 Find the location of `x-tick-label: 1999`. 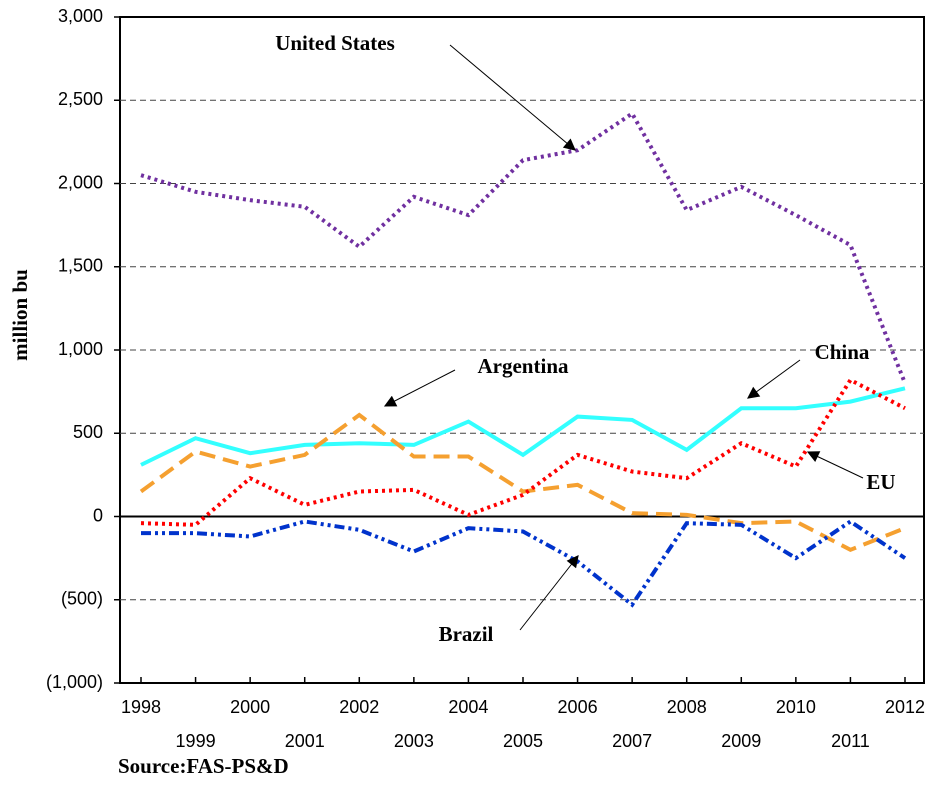

x-tick-label: 1999 is located at coordinates (196, 741).